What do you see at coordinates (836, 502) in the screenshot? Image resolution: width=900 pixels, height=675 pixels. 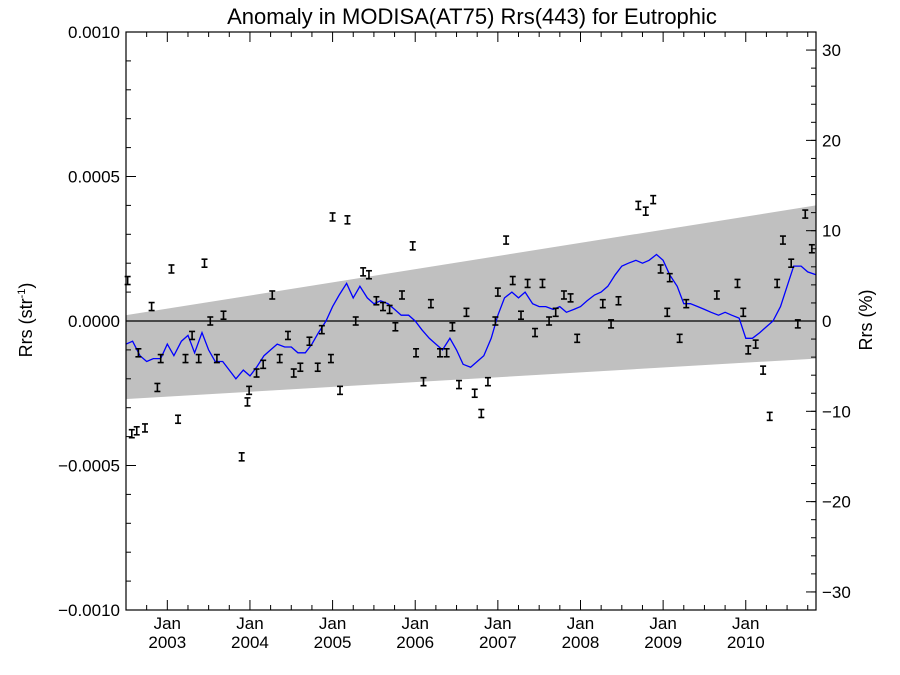 I see `right-tick-label: −20` at bounding box center [836, 502].